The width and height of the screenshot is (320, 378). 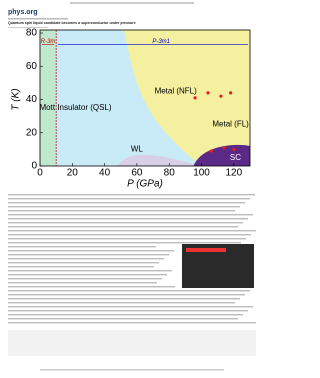 What do you see at coordinates (105, 173) in the screenshot?
I see `x-tick-label: 40` at bounding box center [105, 173].